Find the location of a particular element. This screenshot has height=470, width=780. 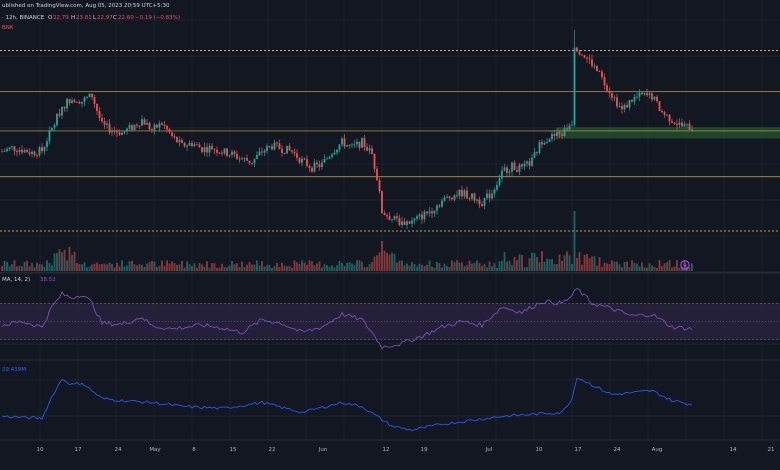

x-axis-tick-label: May is located at coordinates (155, 450).